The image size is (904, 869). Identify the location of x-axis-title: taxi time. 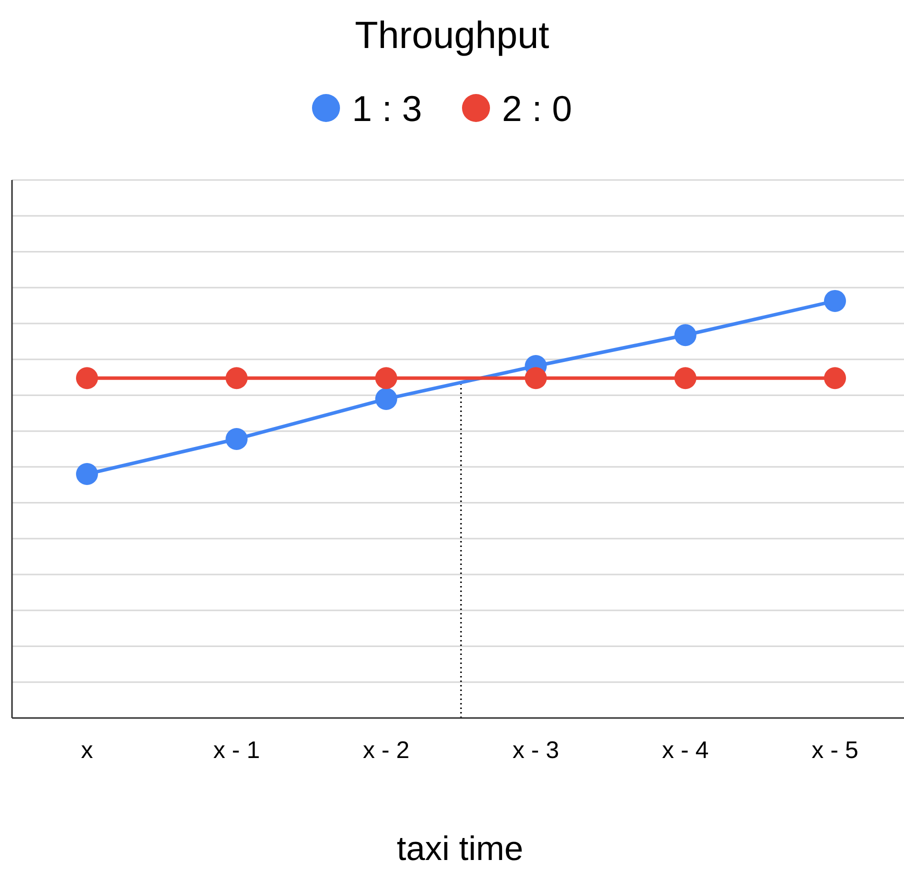
(460, 849).